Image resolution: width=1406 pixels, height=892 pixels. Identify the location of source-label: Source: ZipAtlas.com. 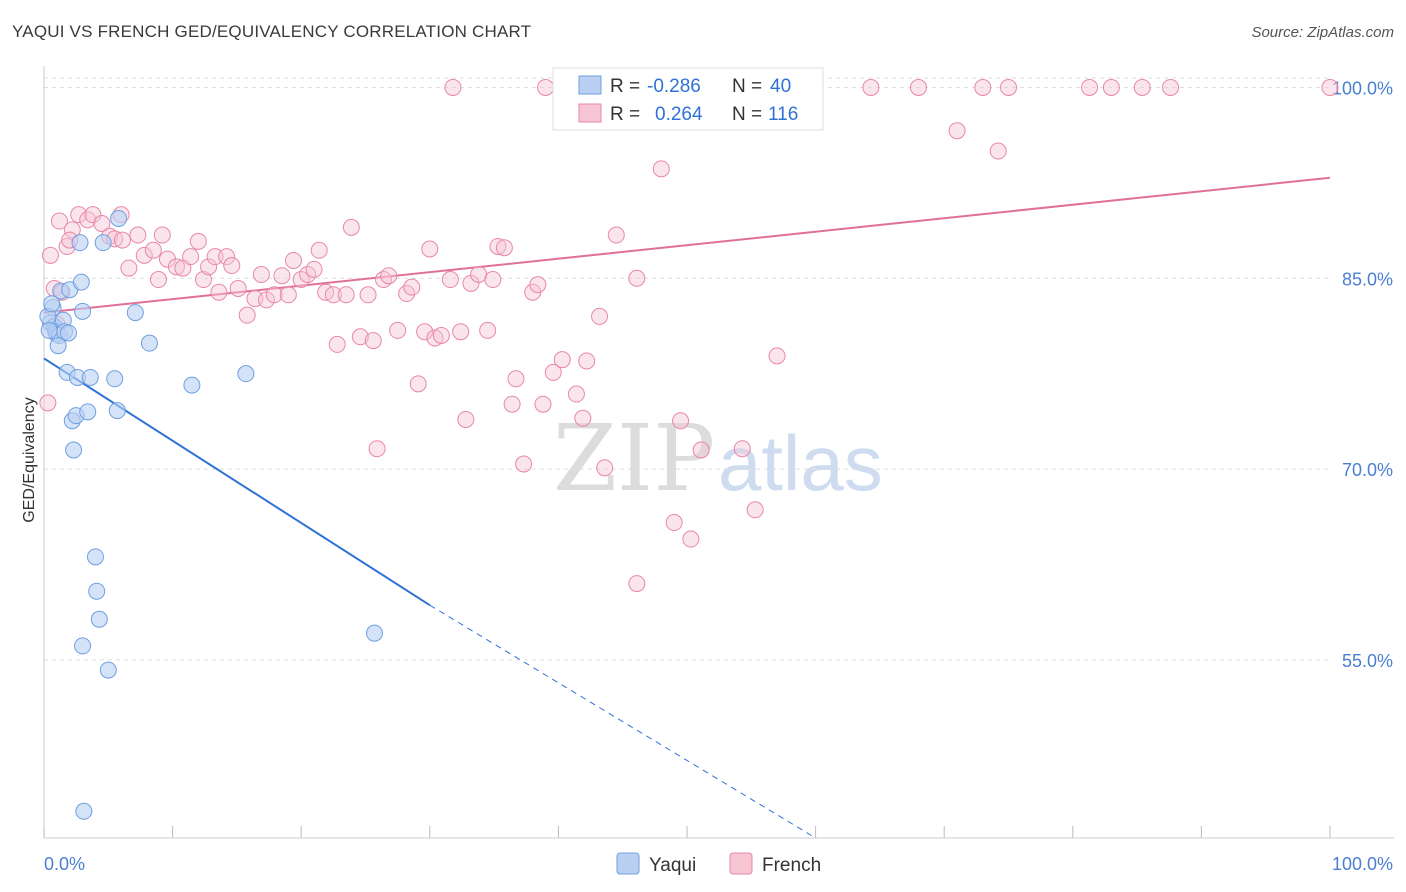
(1322, 32).